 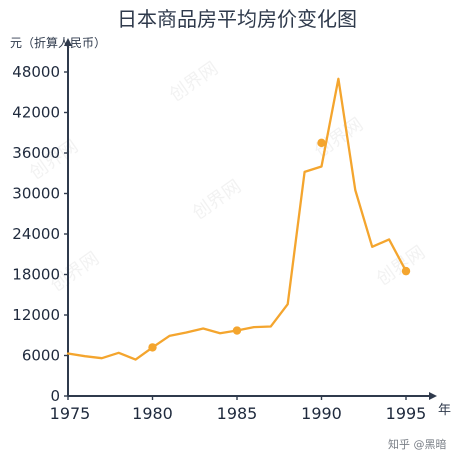 I want to click on y-tick-label: 24000, so click(x=36, y=234).